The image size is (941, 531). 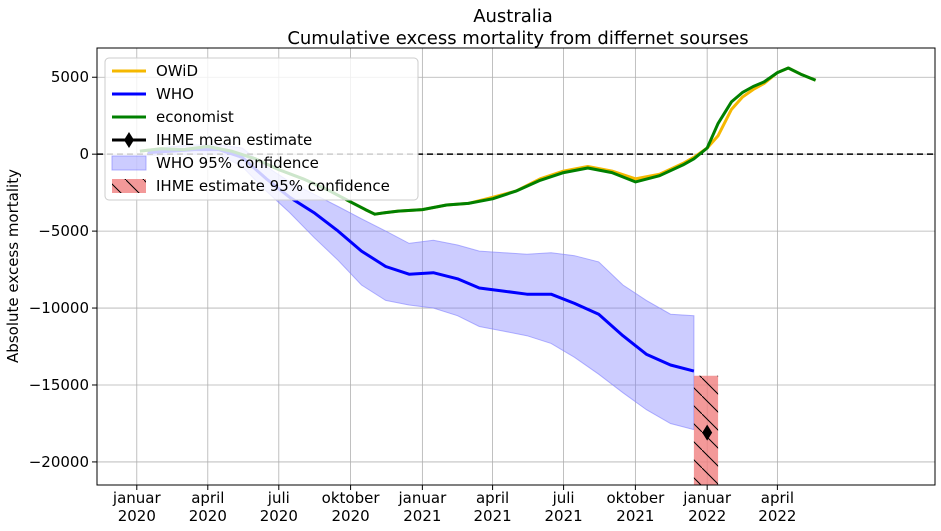 What do you see at coordinates (177, 71) in the screenshot?
I see `legend-label: OWiD` at bounding box center [177, 71].